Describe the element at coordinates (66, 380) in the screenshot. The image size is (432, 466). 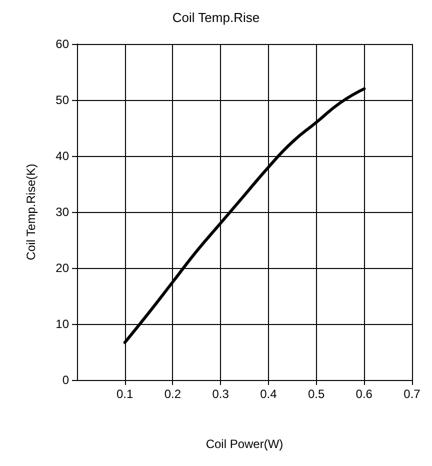
I see `y-tick-label: 0` at that location.